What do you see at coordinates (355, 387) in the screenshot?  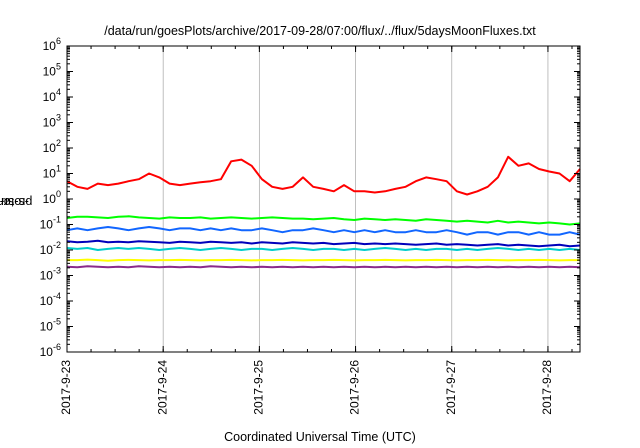 I see `x-tick-label: 2017-9-26` at bounding box center [355, 387].